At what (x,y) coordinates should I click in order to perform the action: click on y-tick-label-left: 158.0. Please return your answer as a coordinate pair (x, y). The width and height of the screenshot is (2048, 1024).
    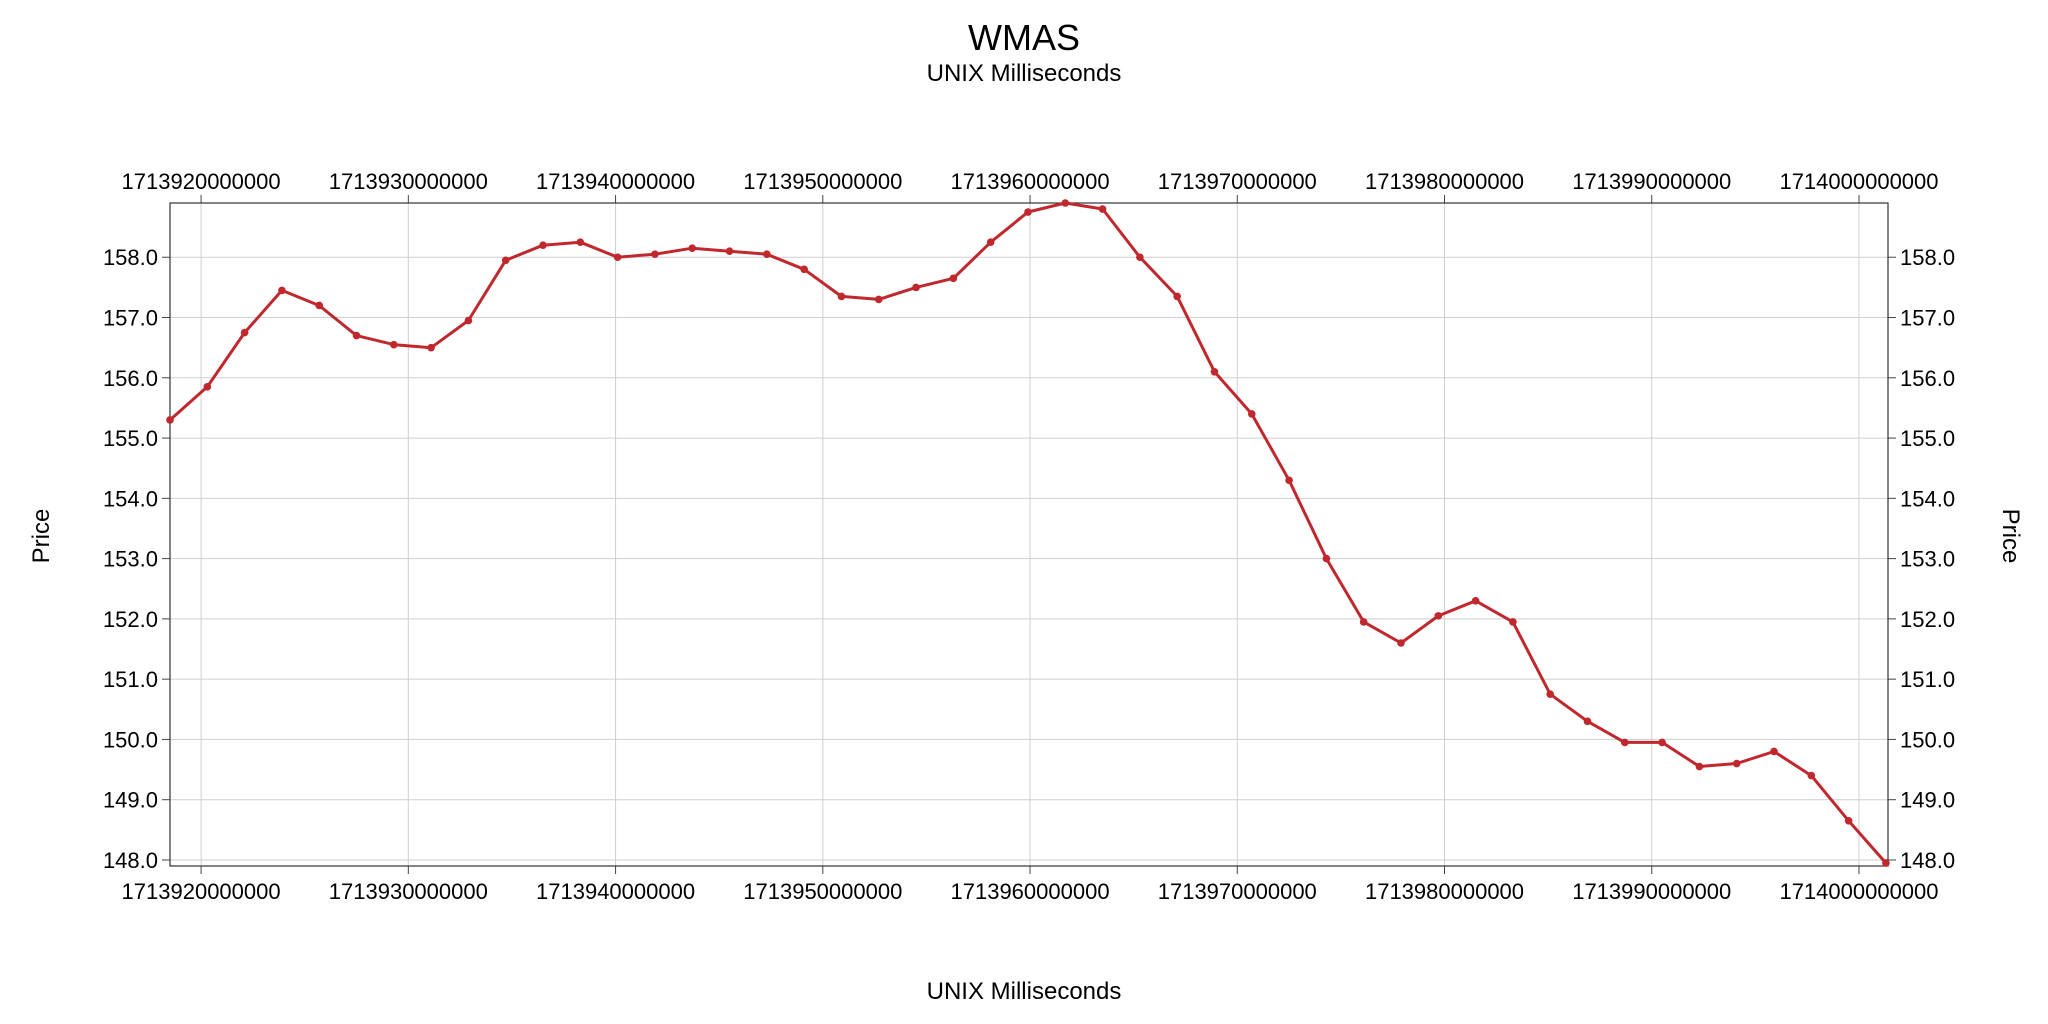
    Looking at the image, I should click on (130, 257).